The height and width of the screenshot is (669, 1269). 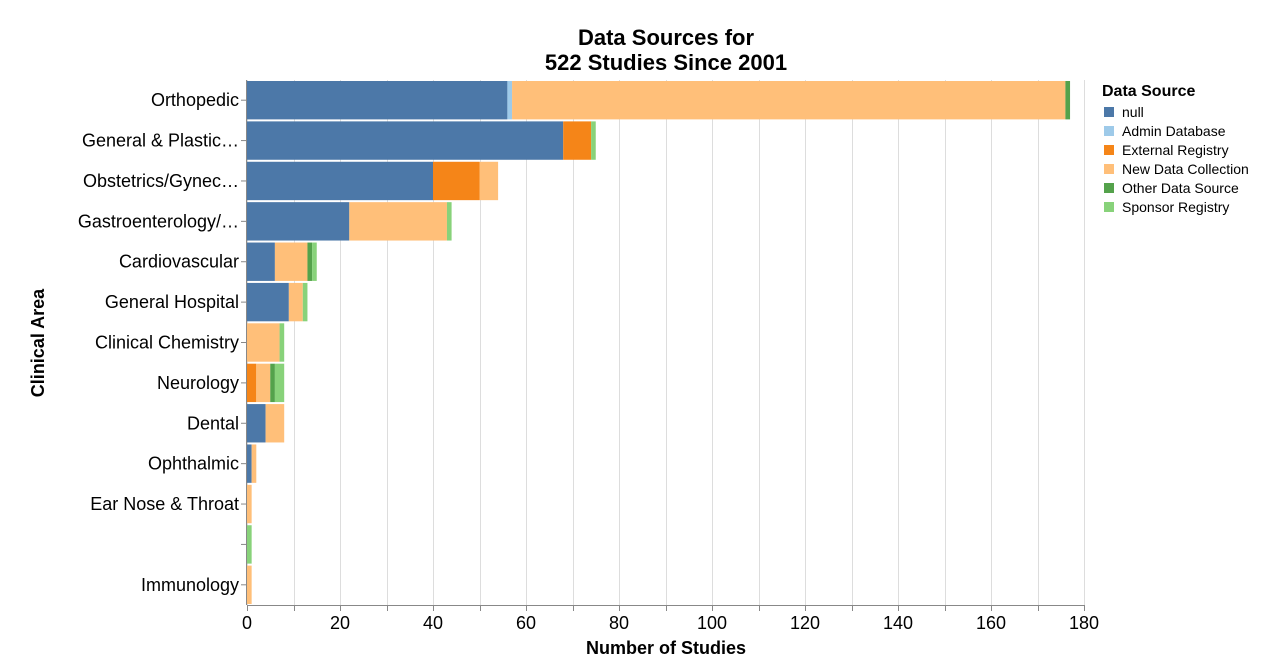 What do you see at coordinates (38, 342) in the screenshot?
I see `y-axis-title: Clinical Area` at bounding box center [38, 342].